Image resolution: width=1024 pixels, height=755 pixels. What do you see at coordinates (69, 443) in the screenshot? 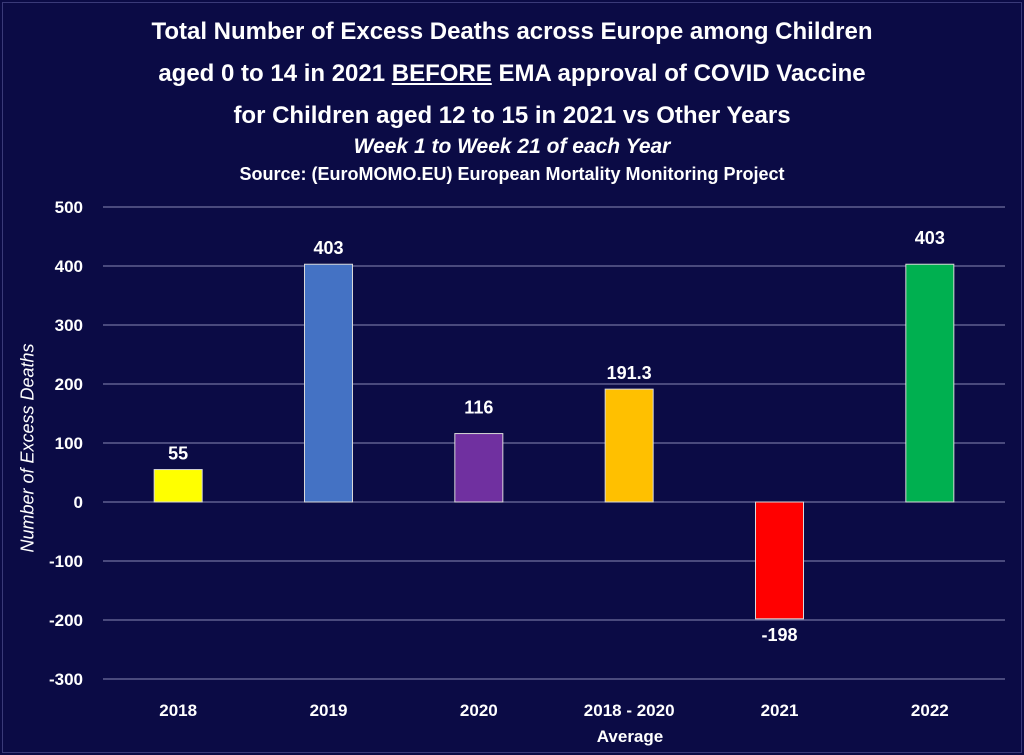
I see `y-tick-label: 100` at bounding box center [69, 443].